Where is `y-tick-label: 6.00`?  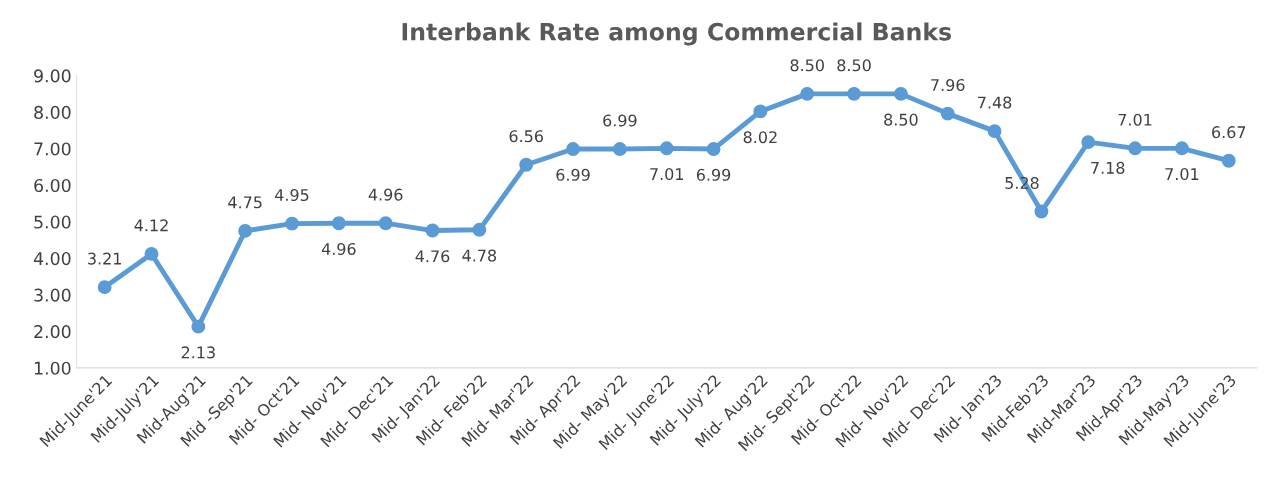 y-tick-label: 6.00 is located at coordinates (52, 185).